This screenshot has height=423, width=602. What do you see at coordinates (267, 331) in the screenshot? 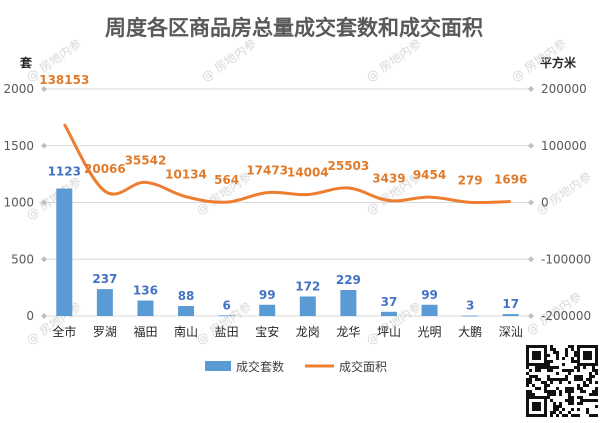
I see `category-label: 宝安` at bounding box center [267, 331].